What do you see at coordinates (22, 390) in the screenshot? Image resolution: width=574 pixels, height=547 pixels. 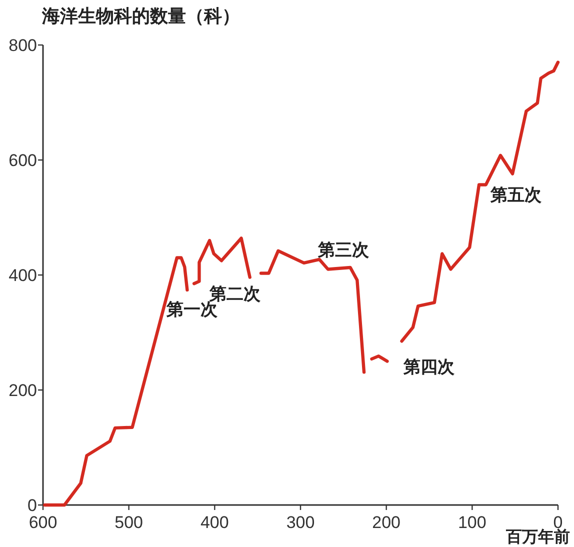 I see `y-tick-label: 200` at bounding box center [22, 390].